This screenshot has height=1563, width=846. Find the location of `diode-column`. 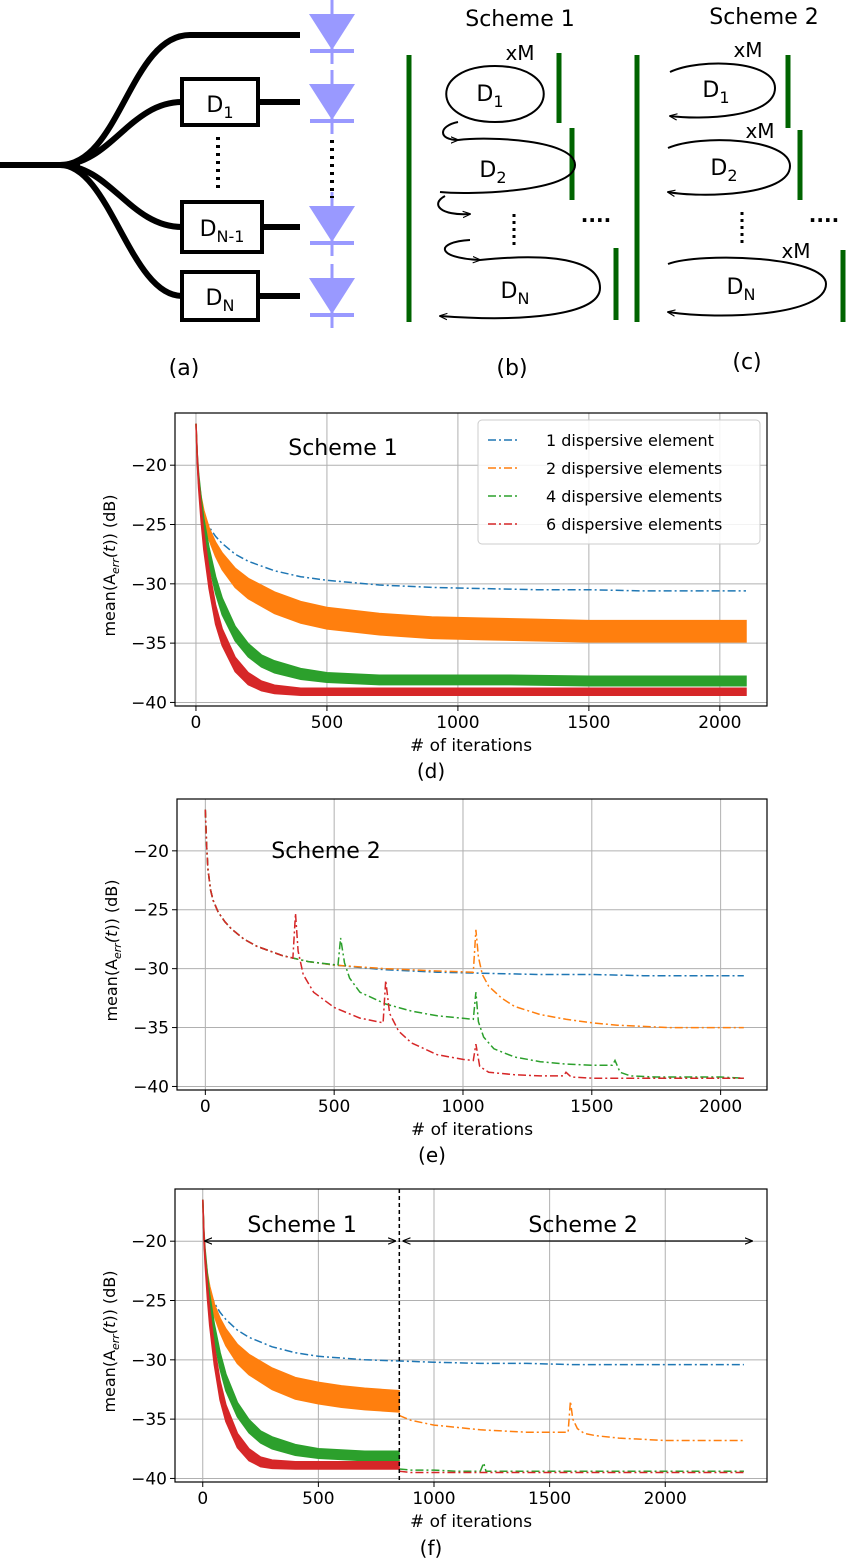

diode-column is located at coordinates (332, 165).